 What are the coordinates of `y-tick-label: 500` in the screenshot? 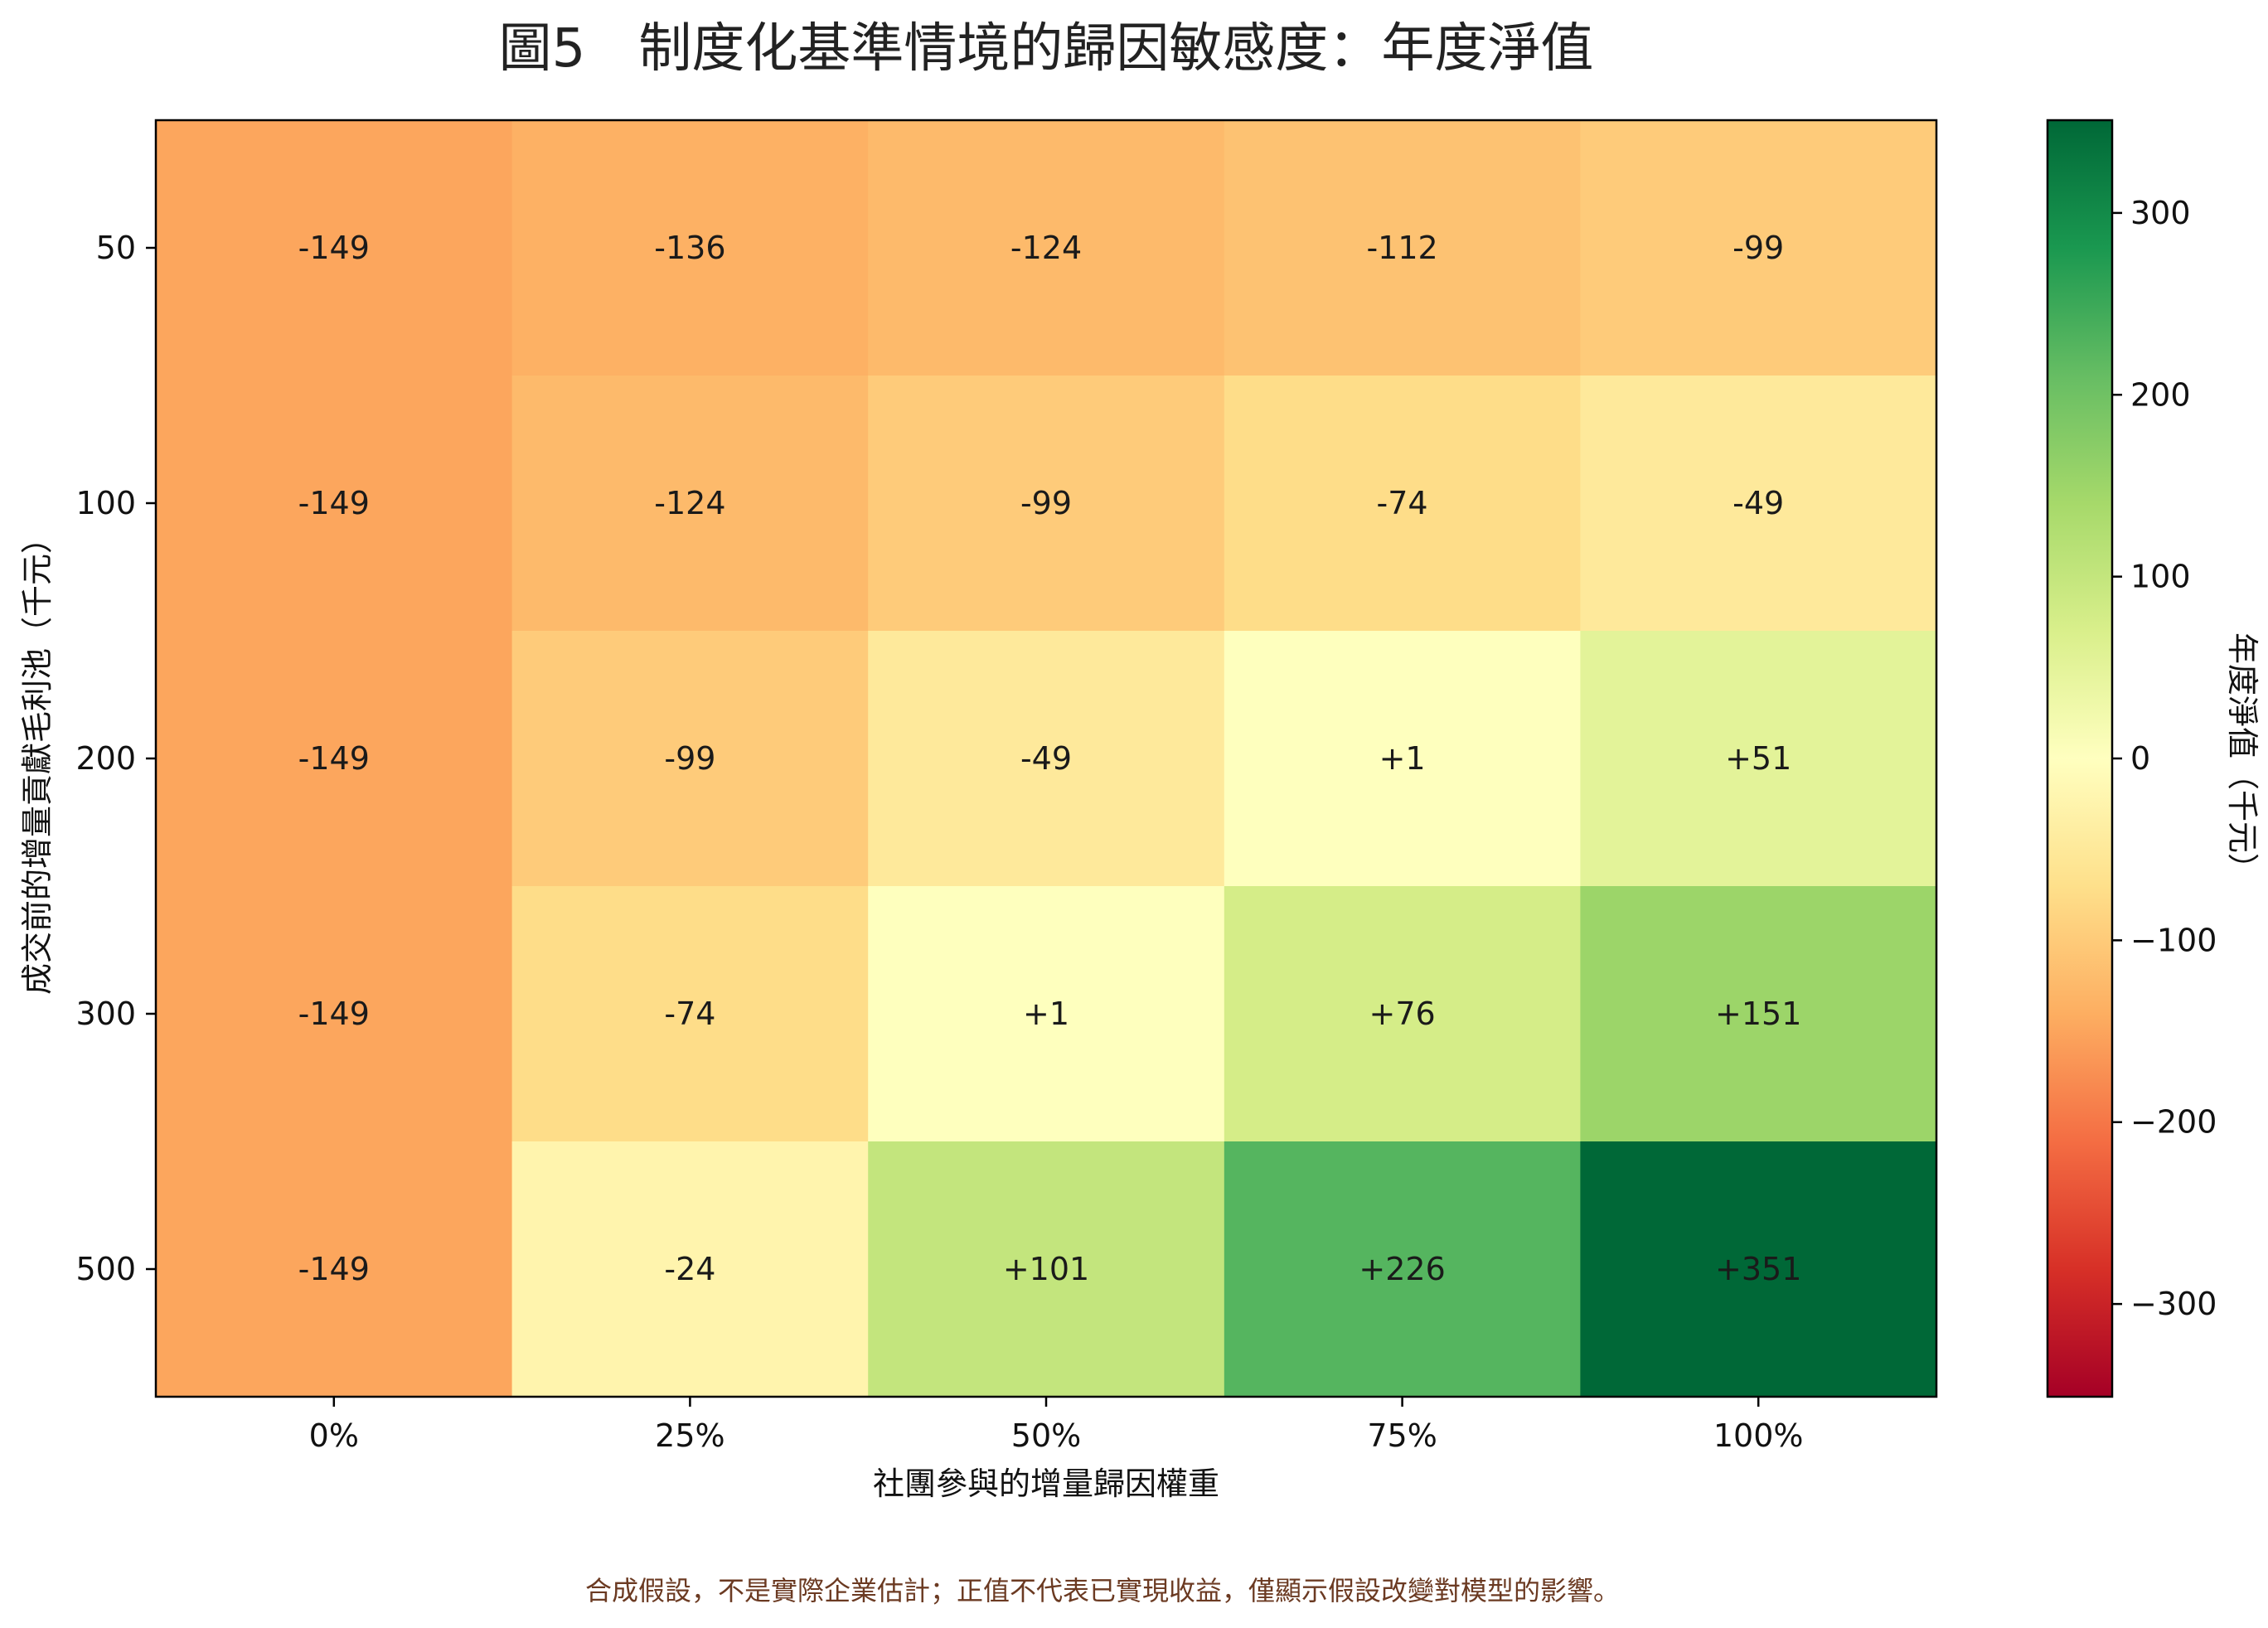 It's located at (105, 1269).